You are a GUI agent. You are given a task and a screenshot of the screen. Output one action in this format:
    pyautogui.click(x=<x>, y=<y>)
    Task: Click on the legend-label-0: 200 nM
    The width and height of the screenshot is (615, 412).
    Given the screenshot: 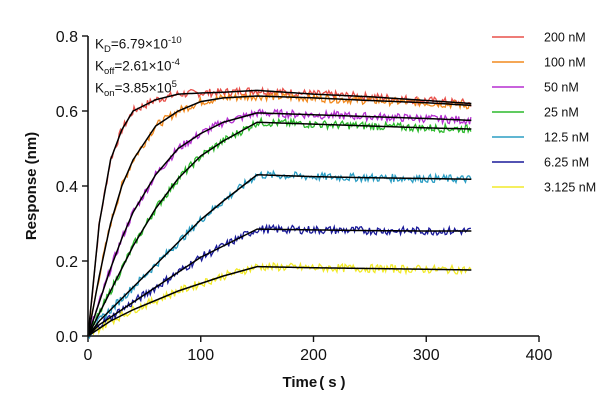 What is the action you would take?
    pyautogui.click(x=565, y=38)
    